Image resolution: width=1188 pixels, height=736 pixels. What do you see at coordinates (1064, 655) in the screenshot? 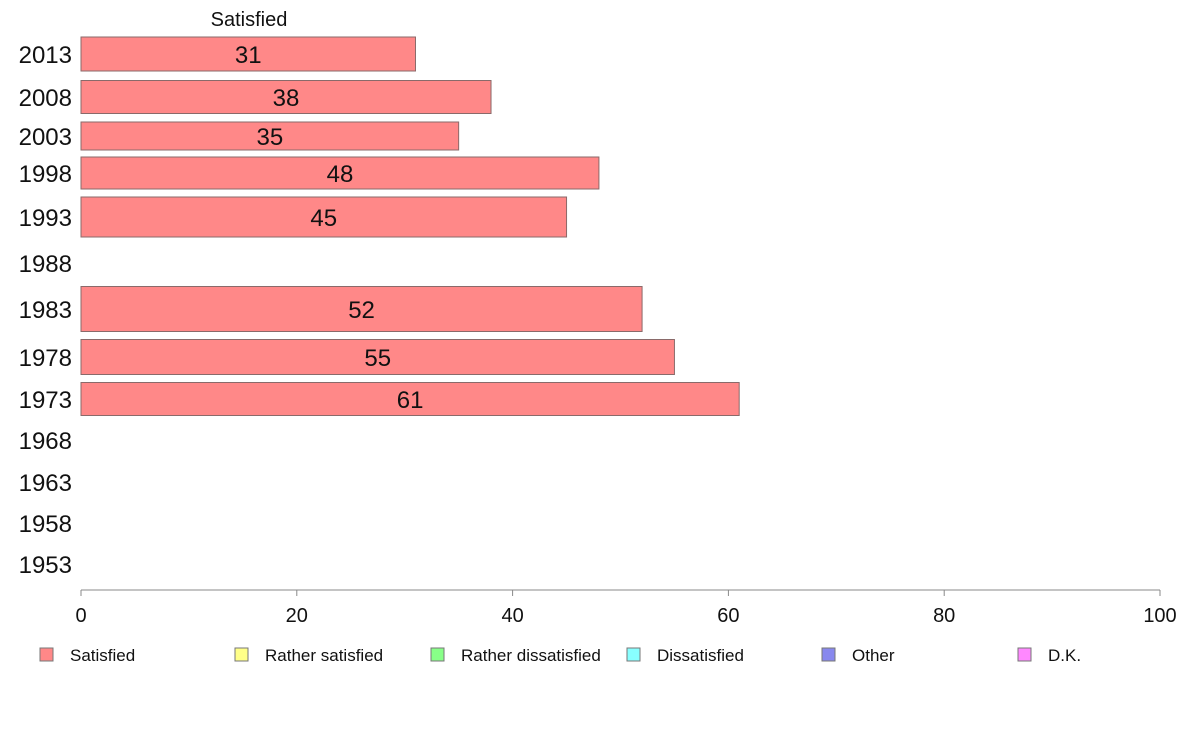
I see `legend-label: D.K.` at bounding box center [1064, 655].